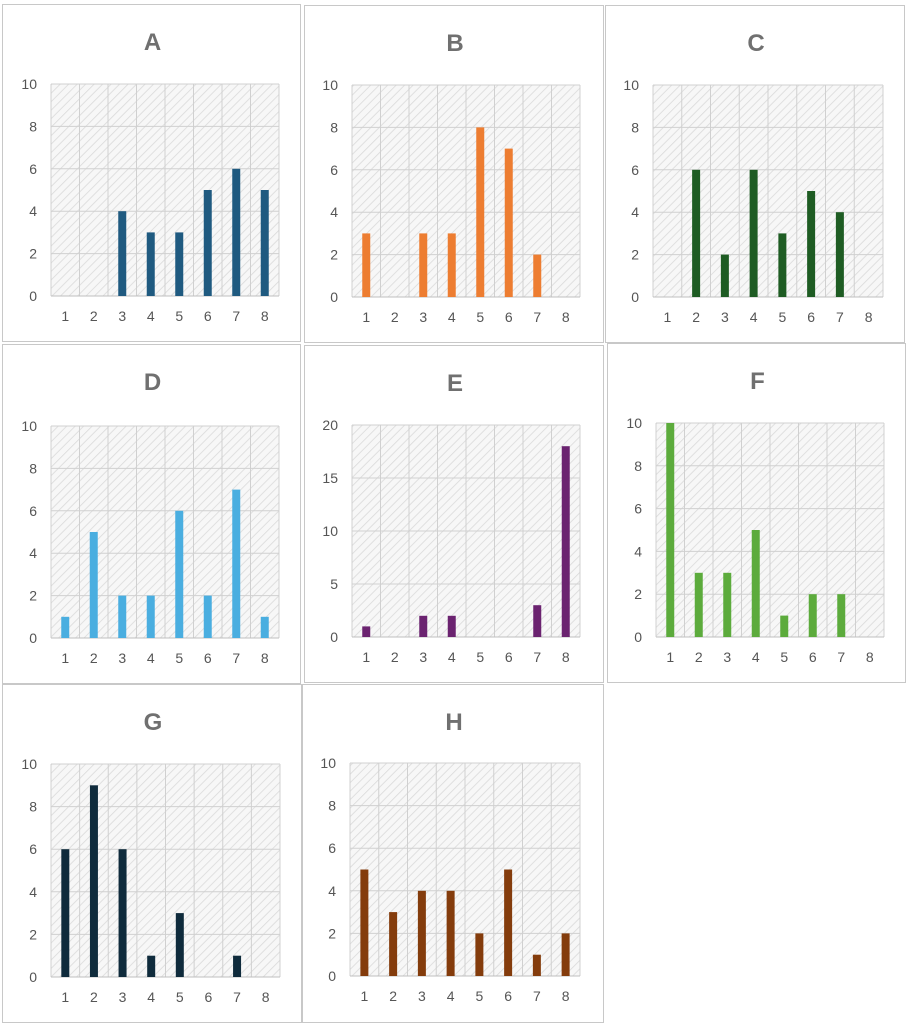  Describe the element at coordinates (330, 478) in the screenshot. I see `y-tick-label: 15` at that location.